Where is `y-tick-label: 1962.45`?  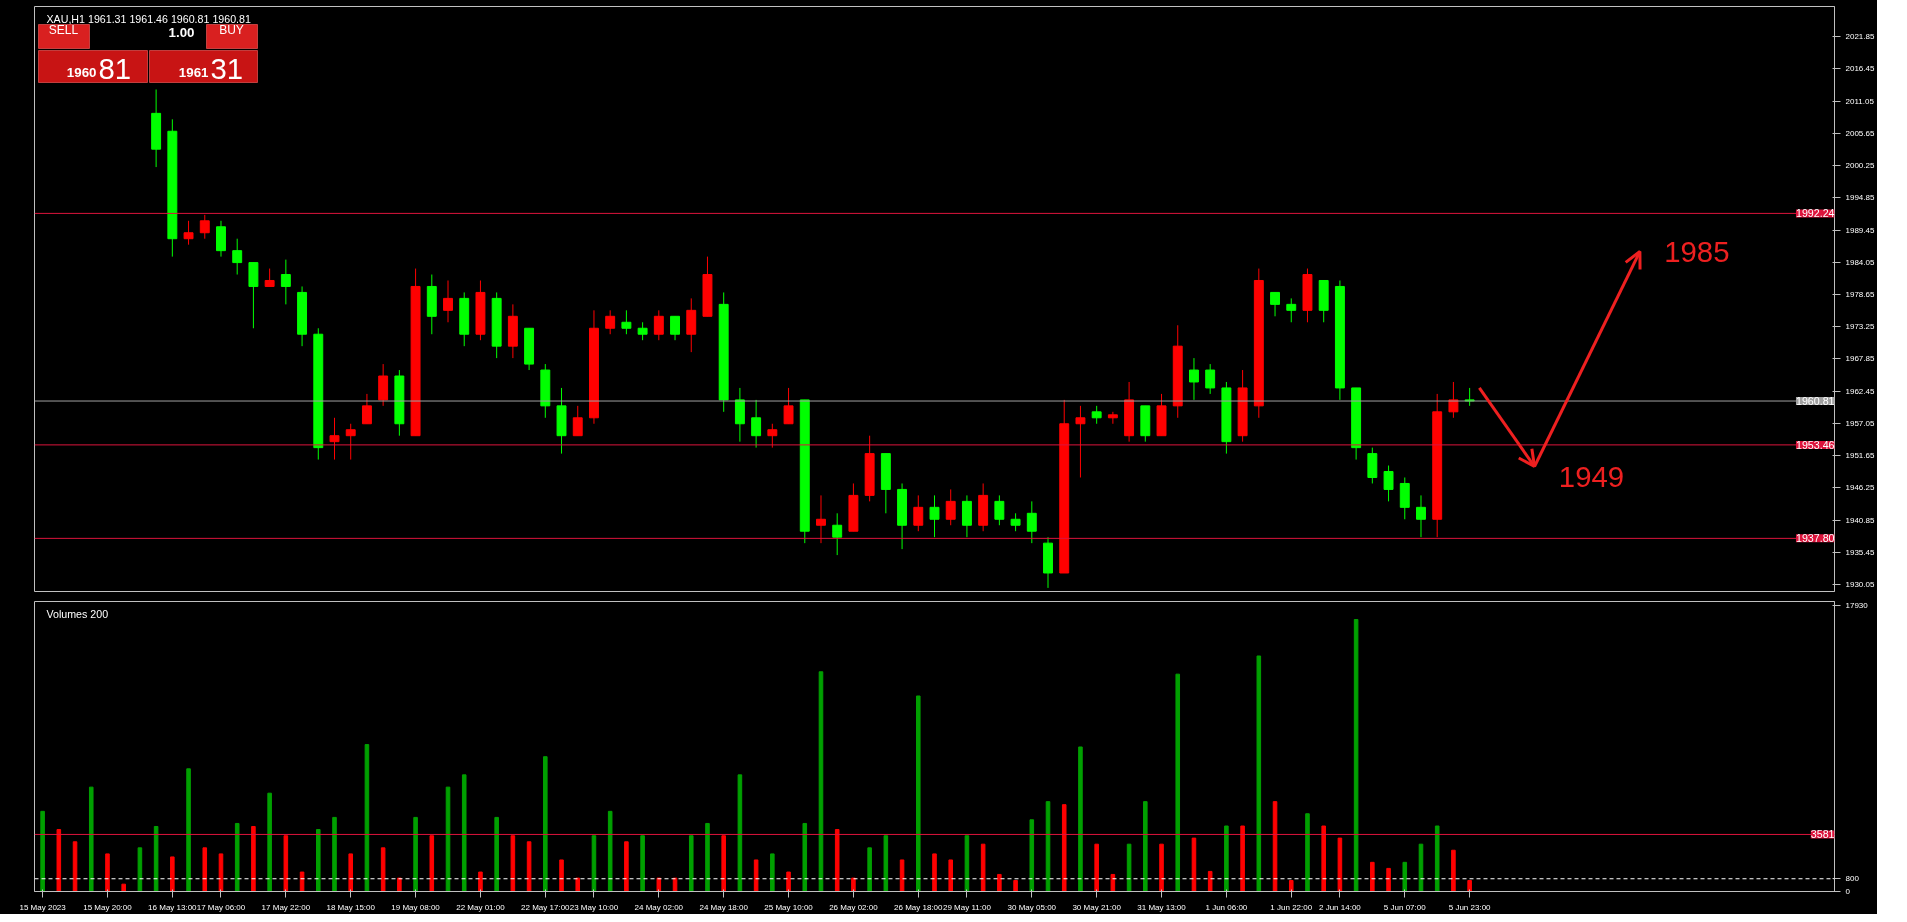
y-tick-label: 1962.45 is located at coordinates (1860, 391).